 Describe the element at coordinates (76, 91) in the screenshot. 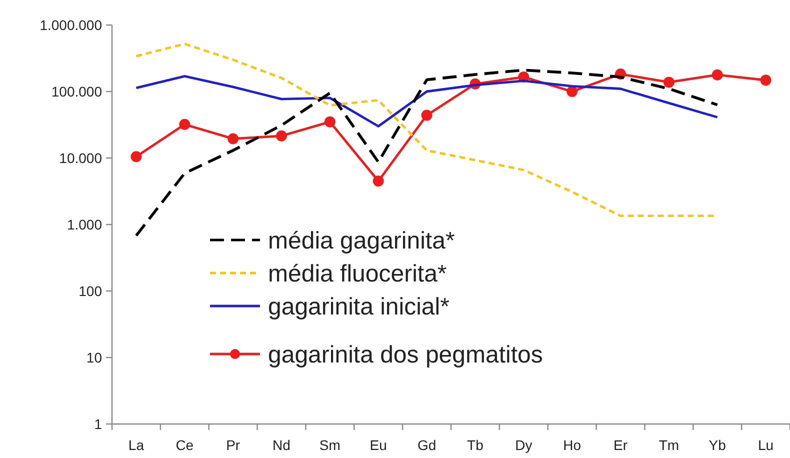

I see `y-tick-label: 100.000` at that location.